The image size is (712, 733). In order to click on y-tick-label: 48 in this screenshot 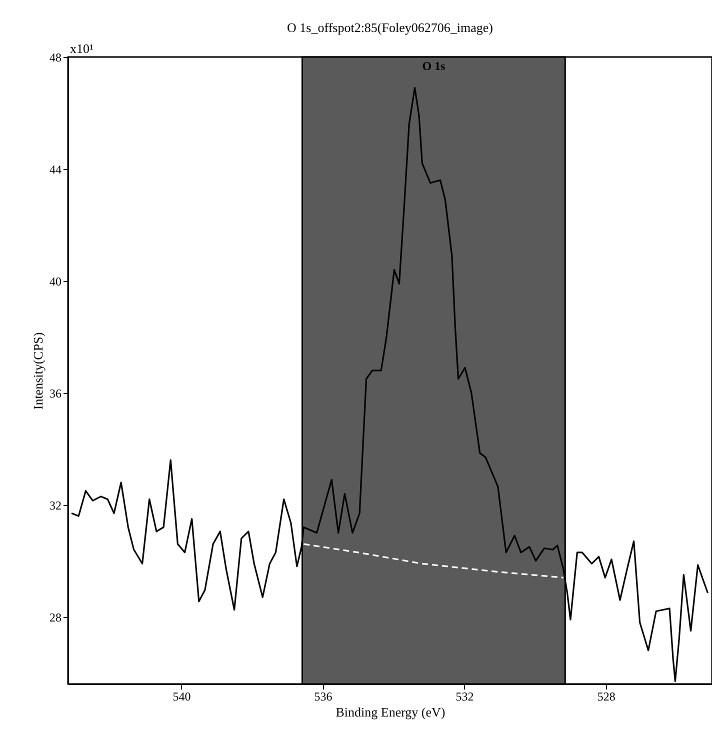, I will do `click(56, 57)`.